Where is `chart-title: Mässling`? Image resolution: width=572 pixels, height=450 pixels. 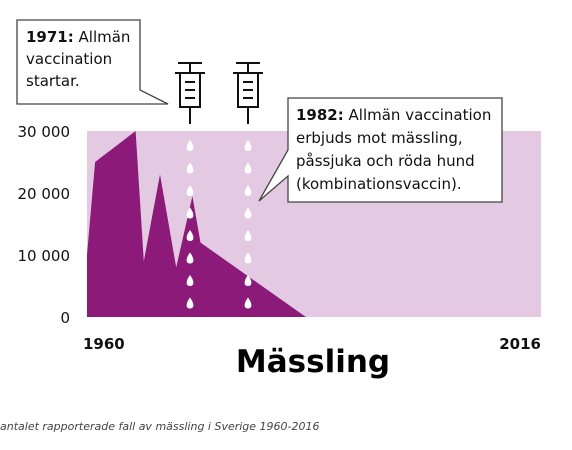
chart-title: Mässling is located at coordinates (313, 362).